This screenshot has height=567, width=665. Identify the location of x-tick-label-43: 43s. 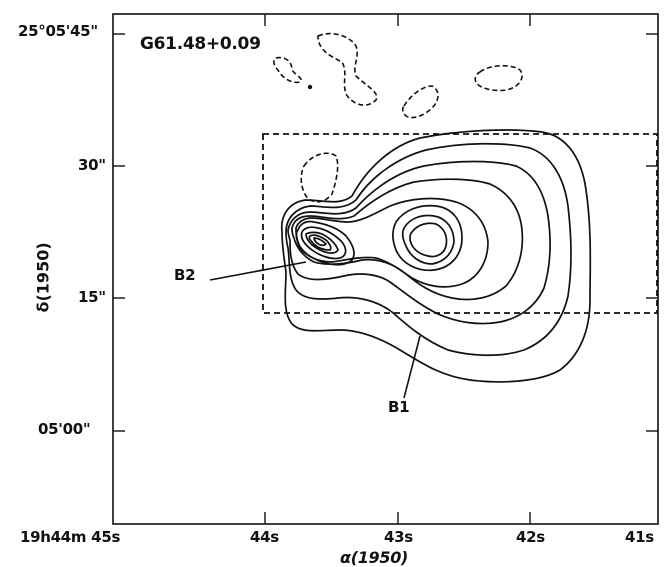
(398, 537).